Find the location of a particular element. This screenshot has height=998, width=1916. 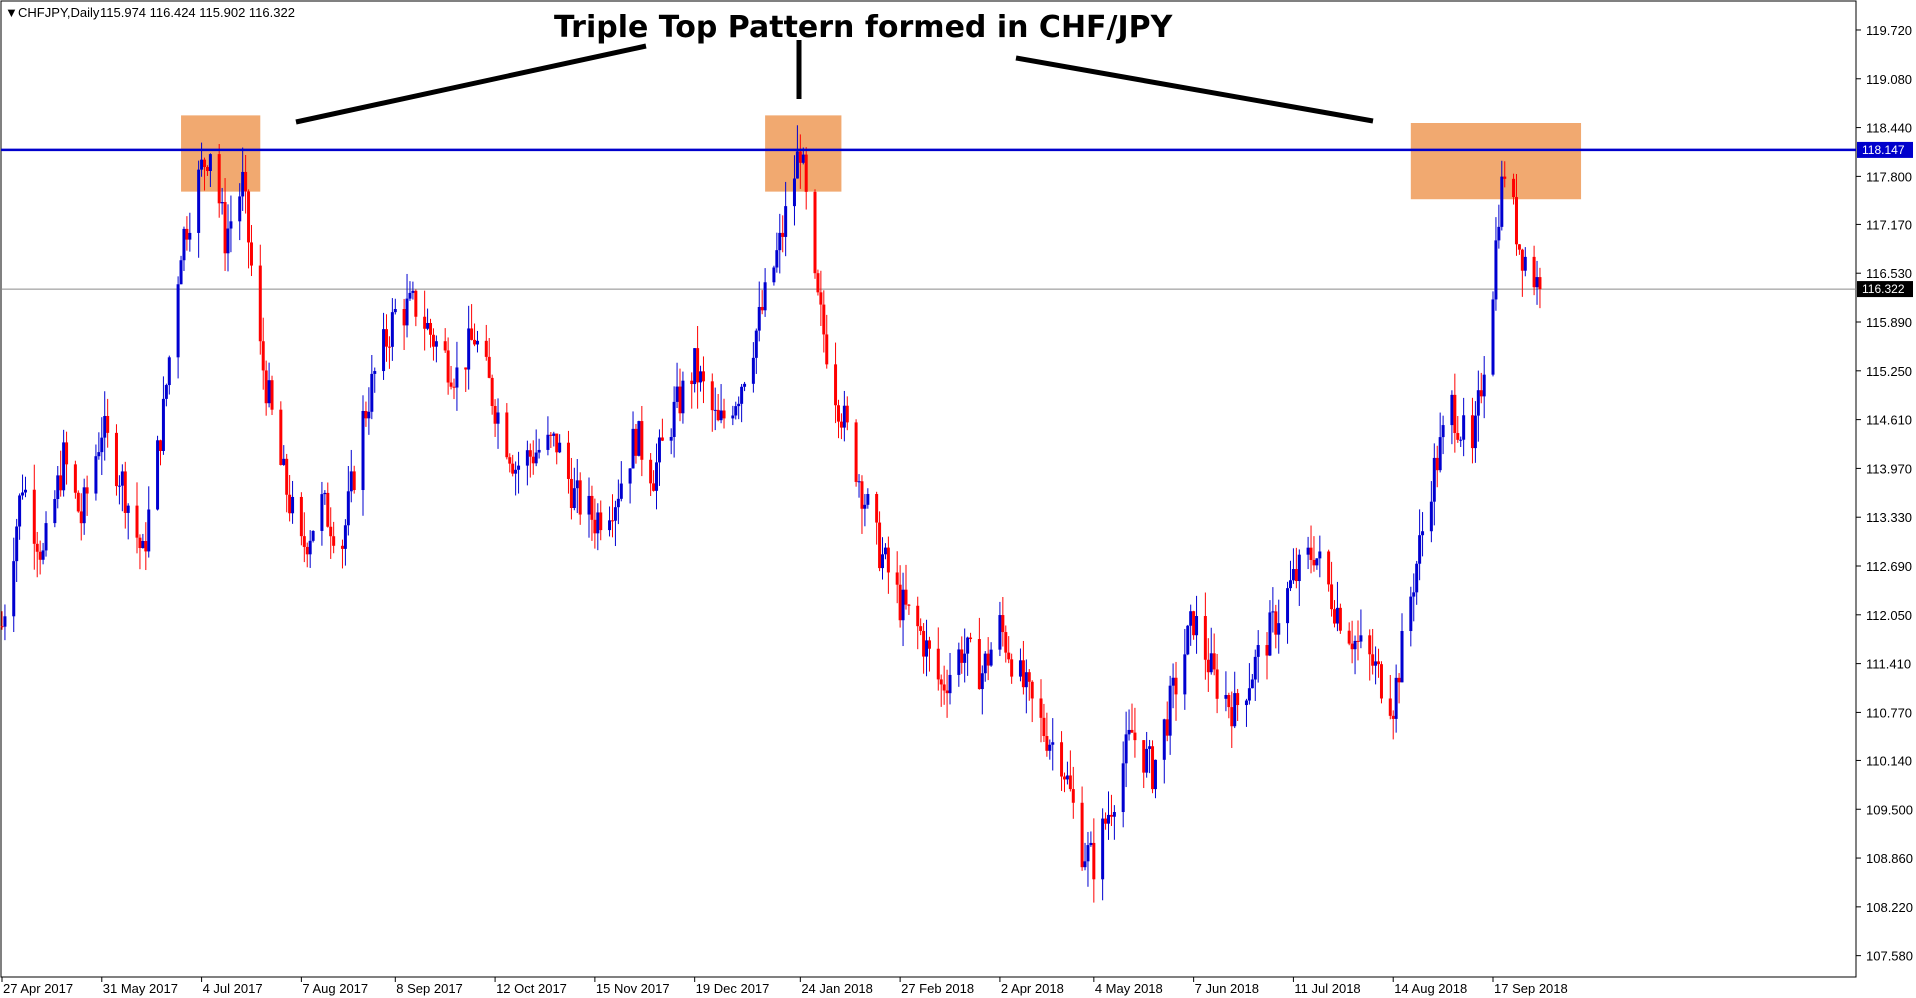

x-tick-label: 17 Sep 2018 is located at coordinates (1531, 988).